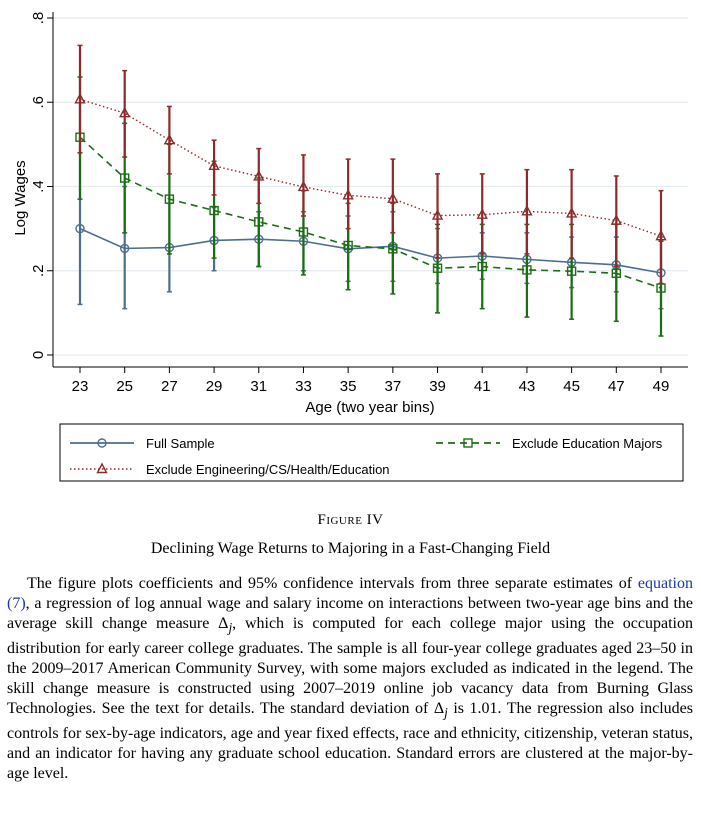  I want to click on legend-label: Exclude Engineering/CS/Health/Education, so click(268, 469).